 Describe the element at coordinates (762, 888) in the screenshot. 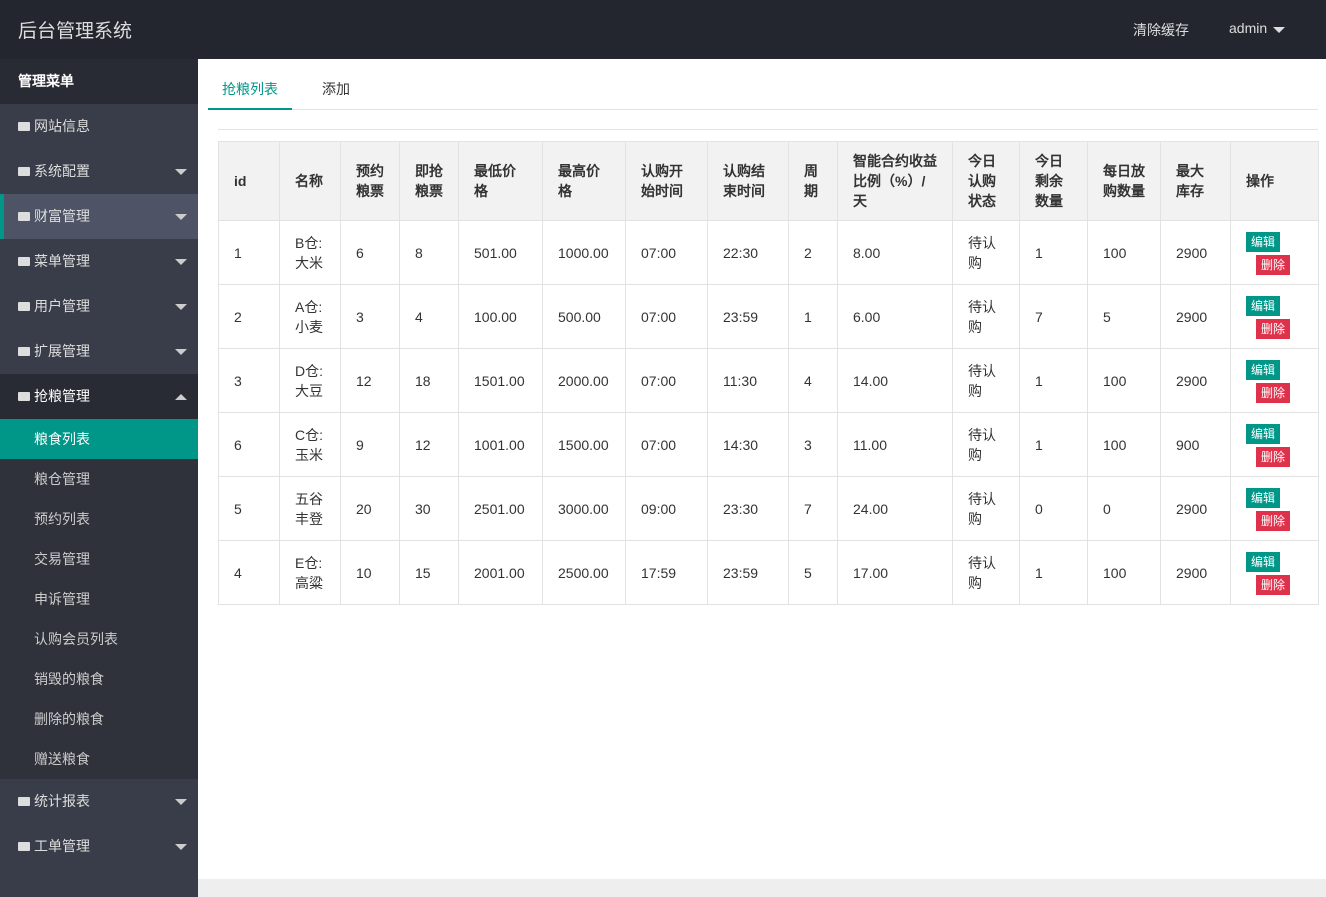

I see `footer` at that location.